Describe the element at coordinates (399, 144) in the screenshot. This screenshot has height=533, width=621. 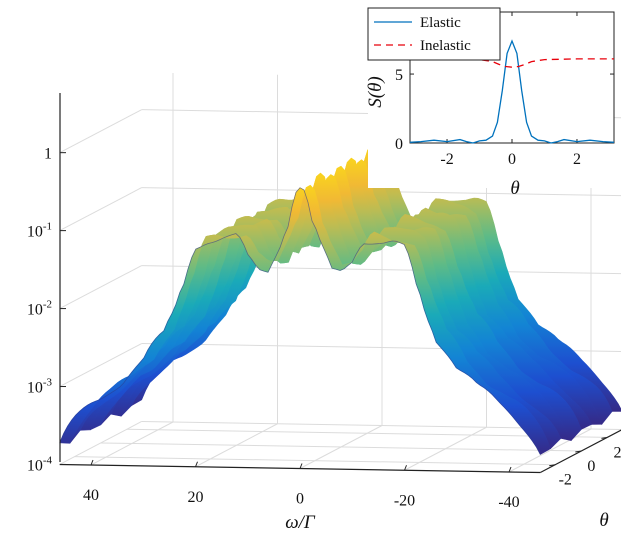
I see `inset-y-tick-label: 0` at that location.